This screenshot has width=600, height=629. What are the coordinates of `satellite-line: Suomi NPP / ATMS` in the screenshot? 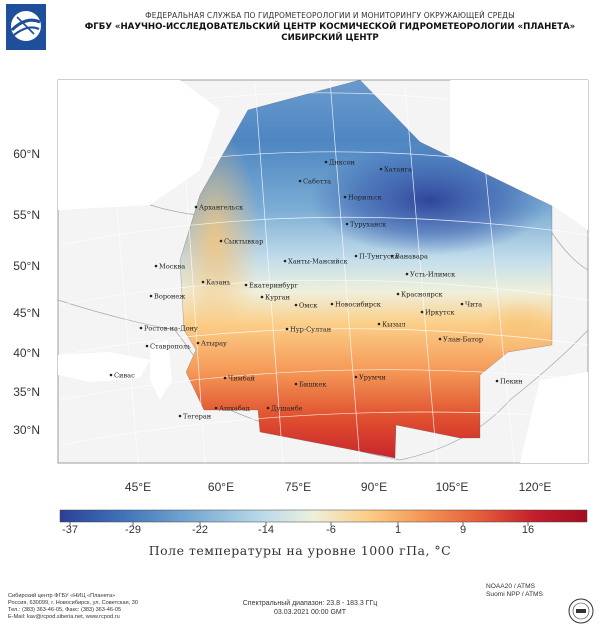 It's located at (514, 594).